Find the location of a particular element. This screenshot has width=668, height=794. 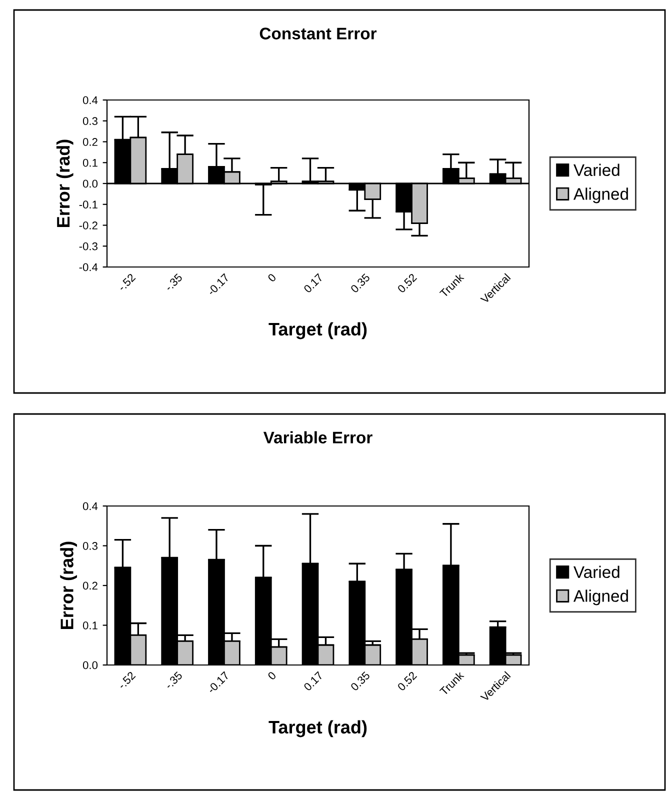

y-tick-label: -0.1 is located at coordinates (88, 204).